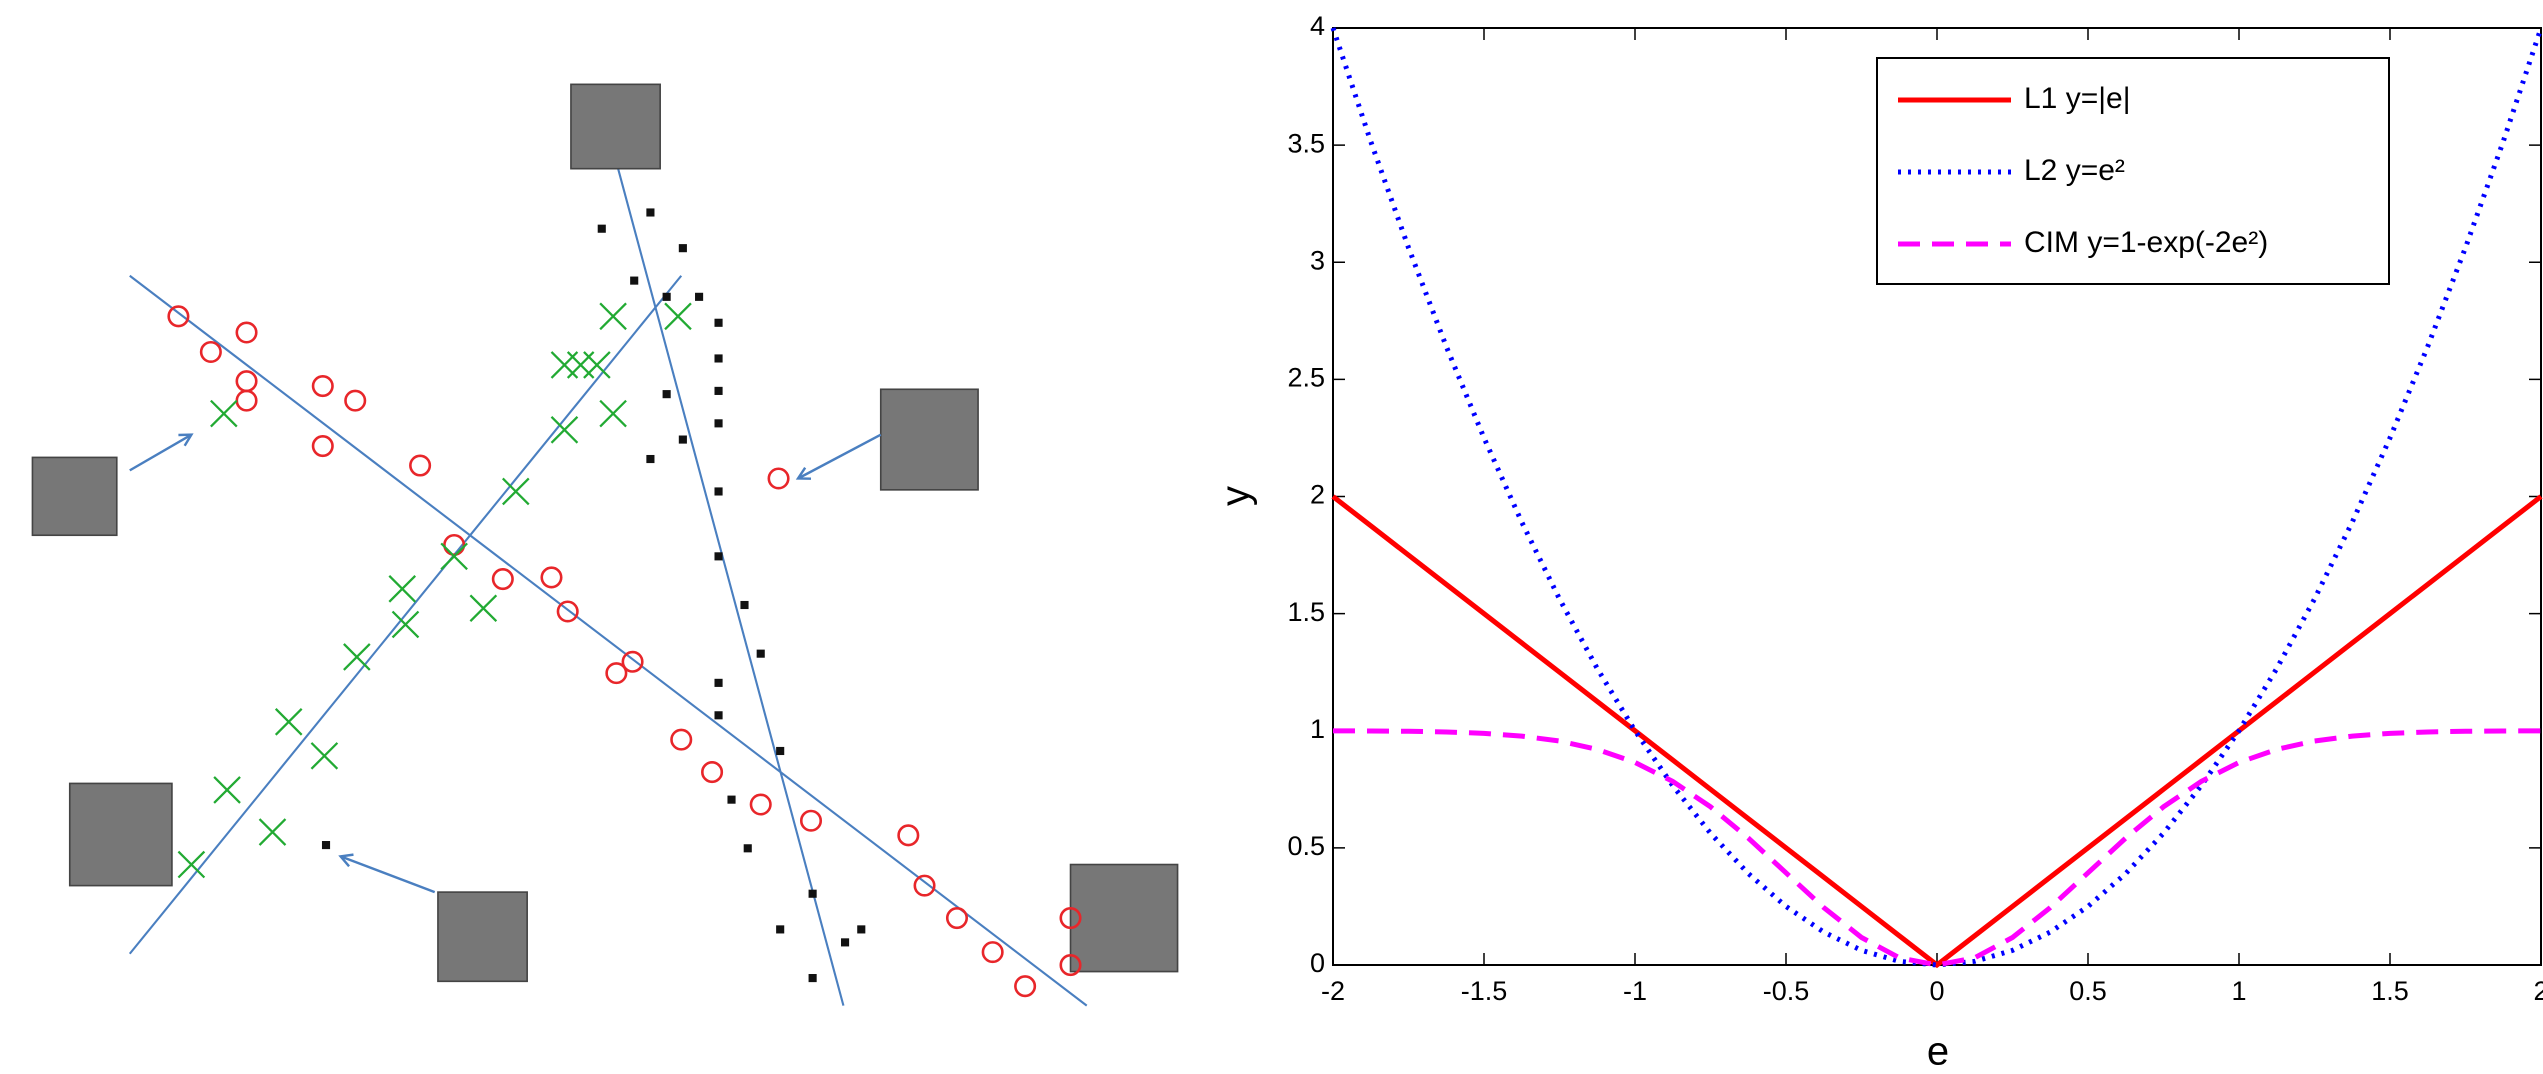 This screenshot has height=1074, width=2543. Describe the element at coordinates (2088, 991) in the screenshot. I see `x-tick-label: 0.5` at that location.